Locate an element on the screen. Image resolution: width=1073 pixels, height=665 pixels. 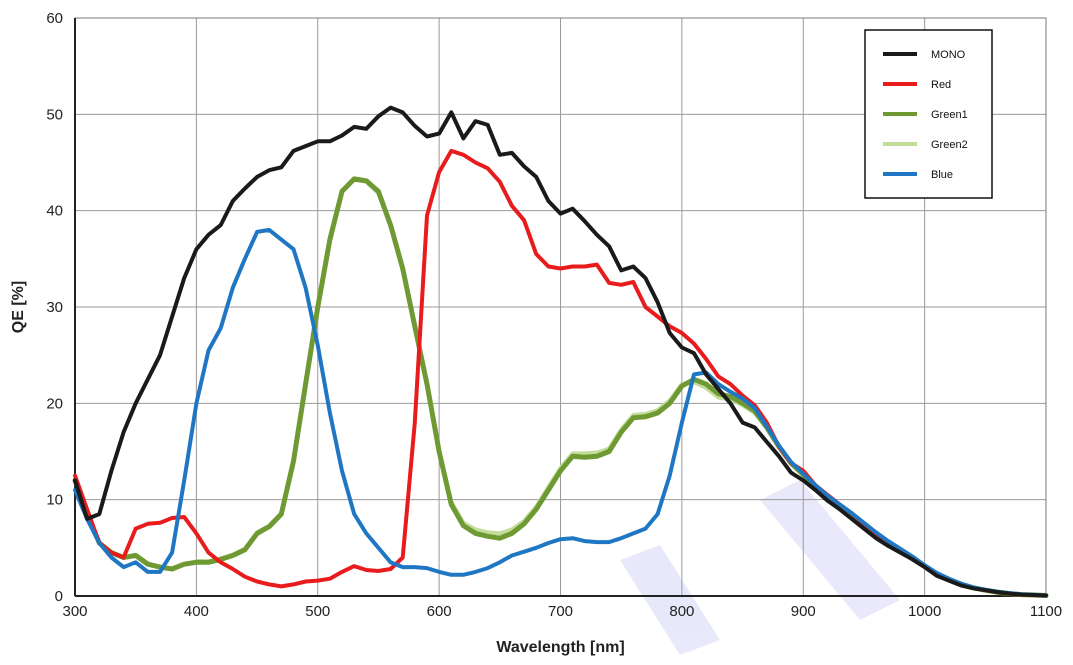
legend-label-red: Red is located at coordinates (941, 85).